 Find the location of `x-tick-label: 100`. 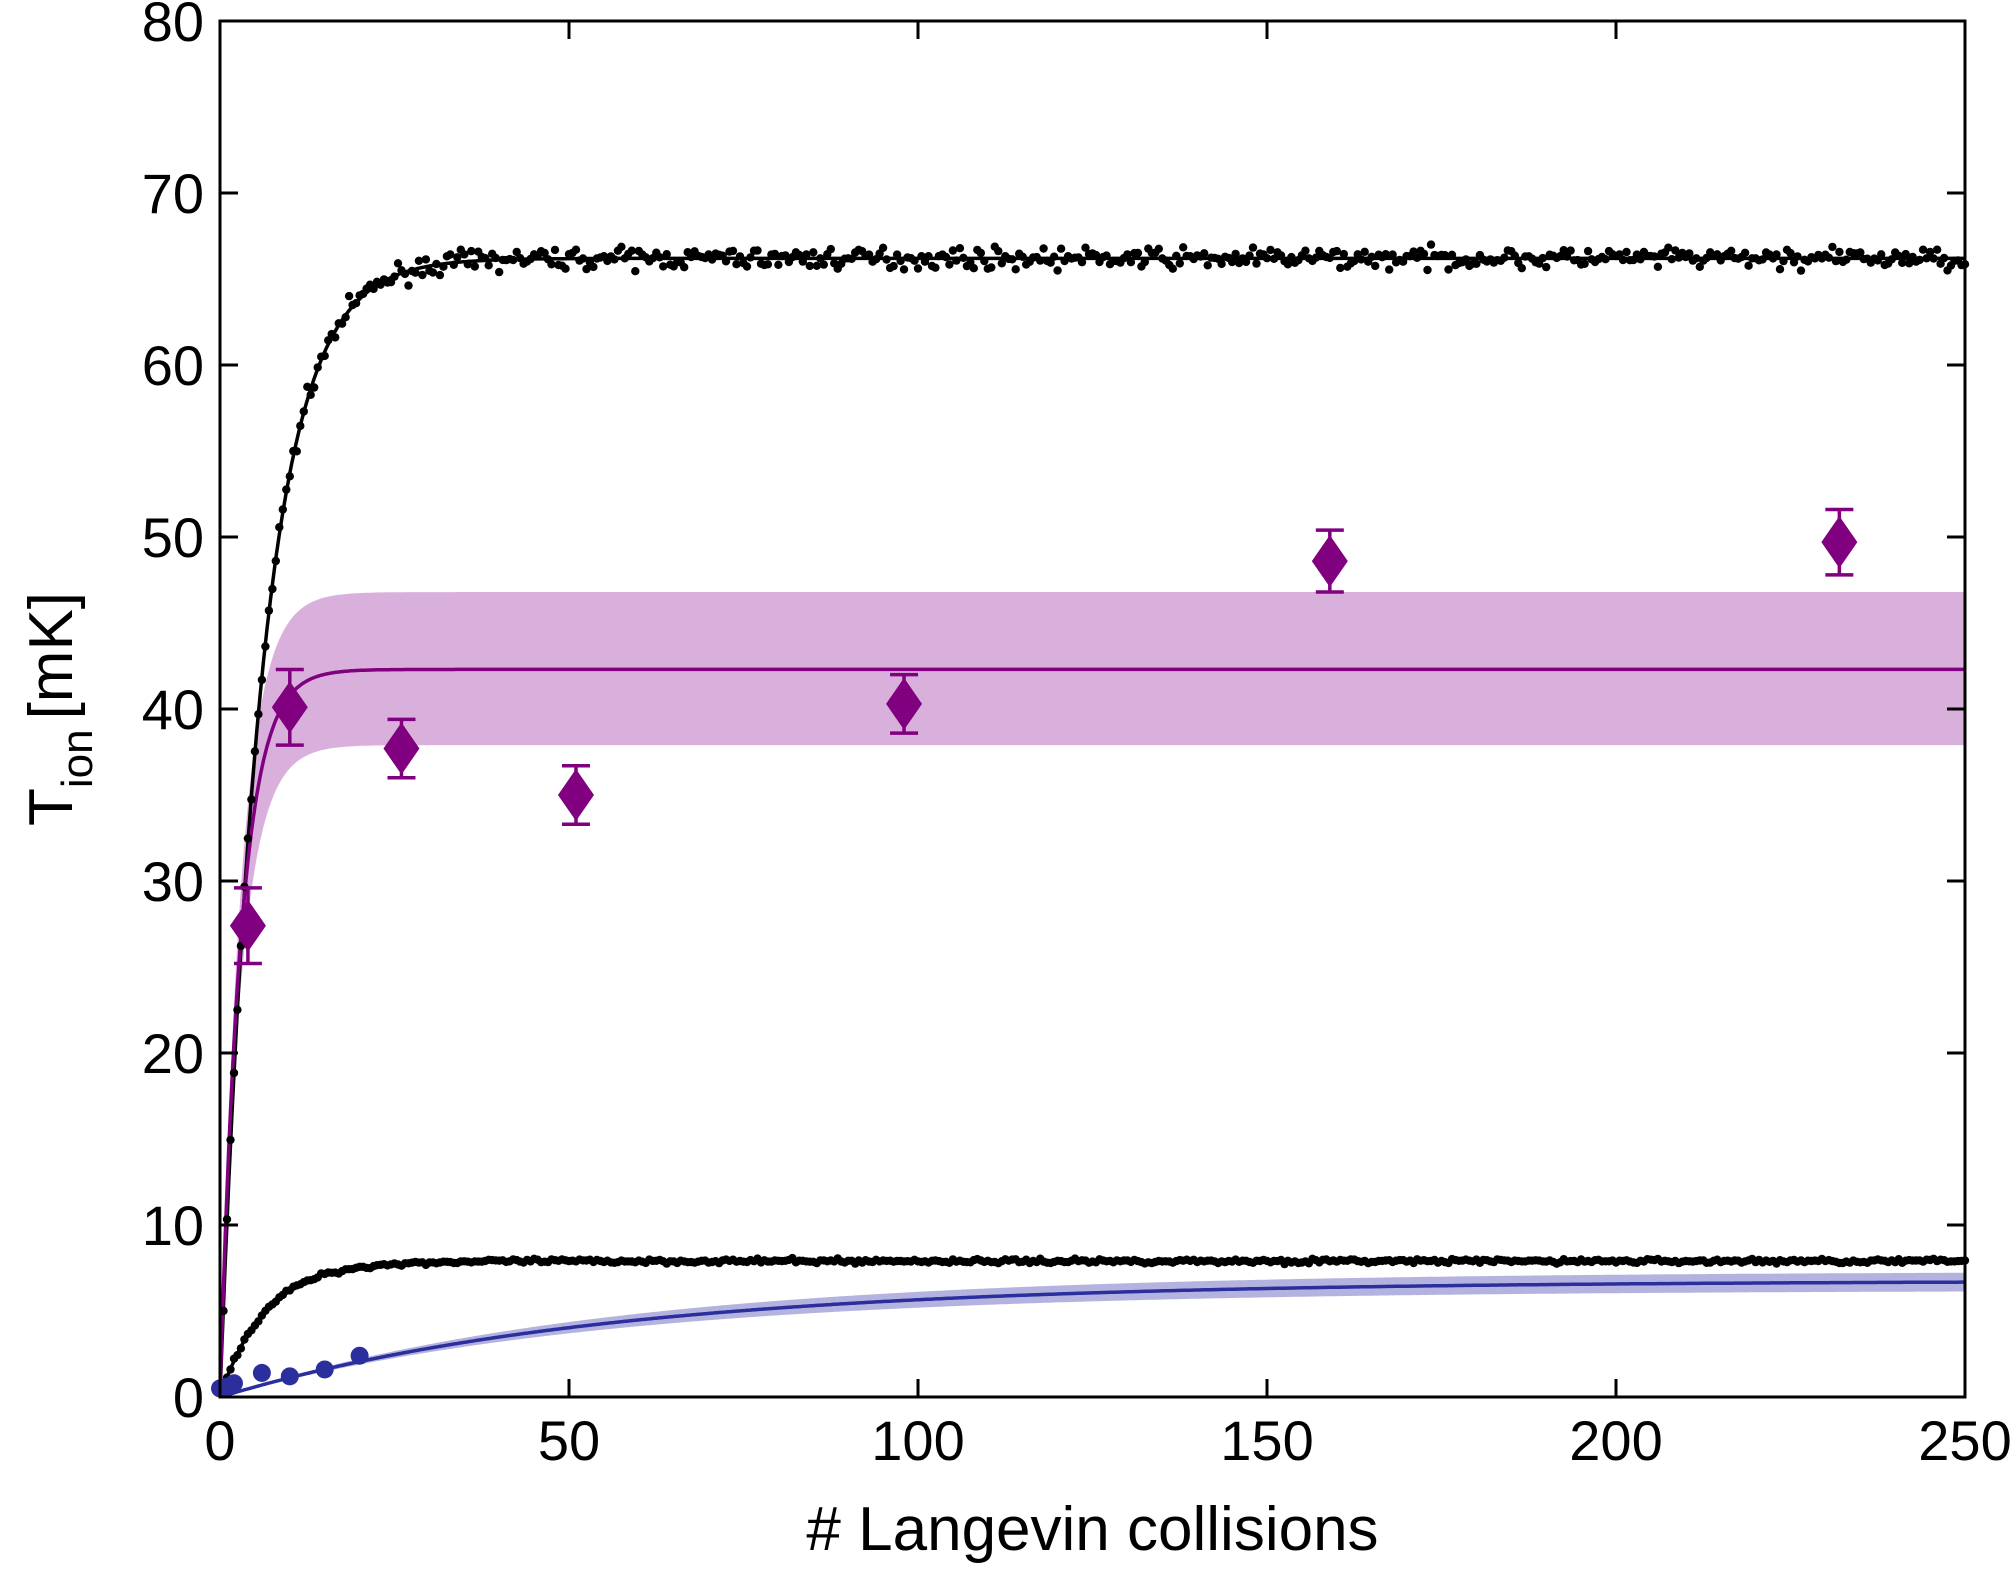

x-tick-label: 100 is located at coordinates (917, 1440).